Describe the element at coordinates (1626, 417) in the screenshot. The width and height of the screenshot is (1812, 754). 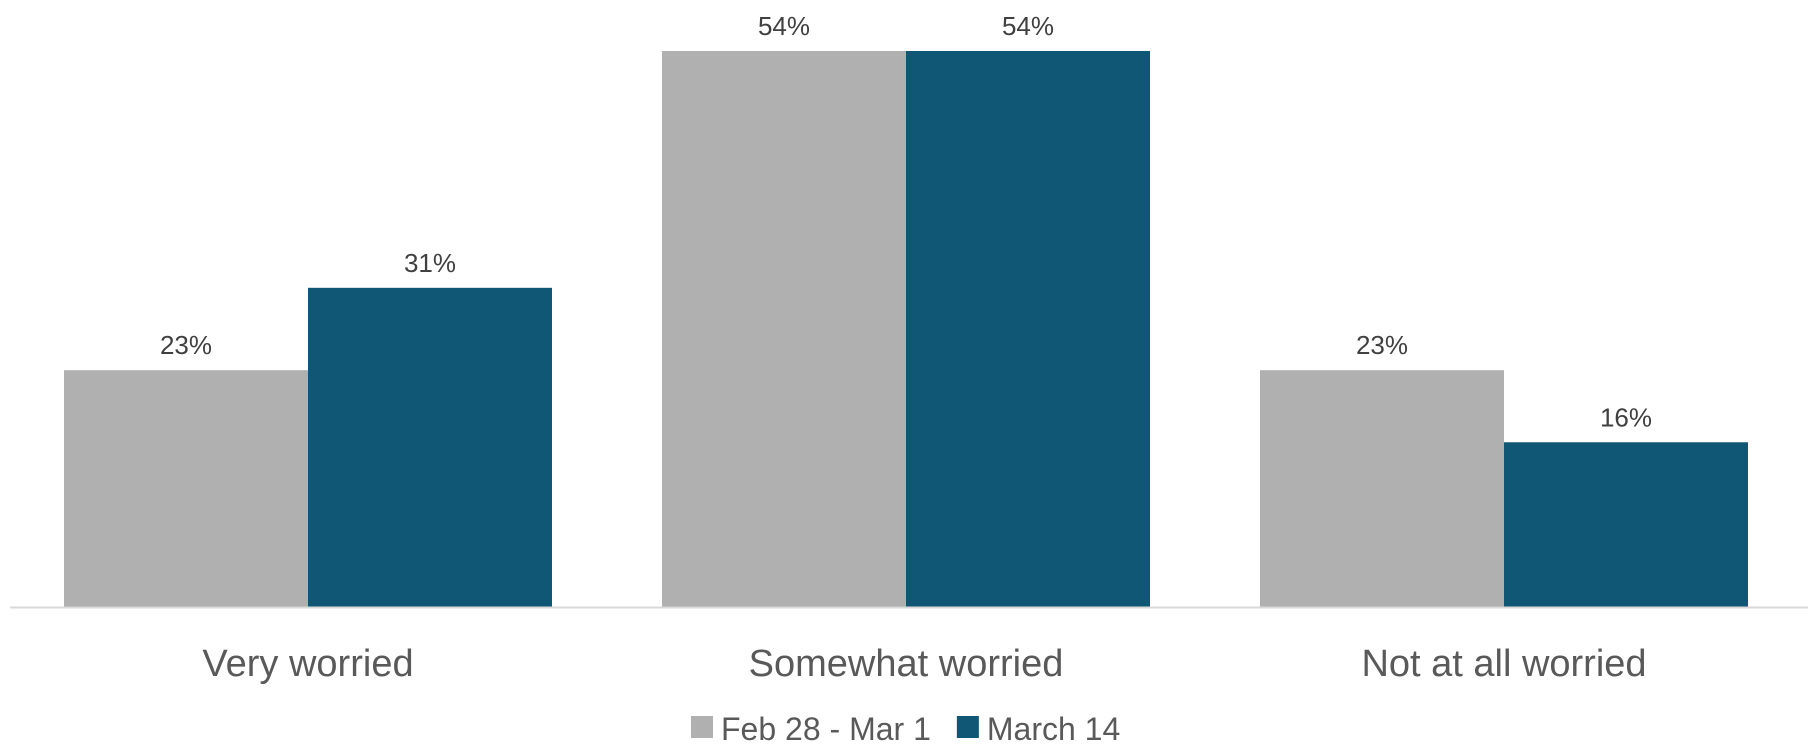
I see `data-label: 16%` at that location.